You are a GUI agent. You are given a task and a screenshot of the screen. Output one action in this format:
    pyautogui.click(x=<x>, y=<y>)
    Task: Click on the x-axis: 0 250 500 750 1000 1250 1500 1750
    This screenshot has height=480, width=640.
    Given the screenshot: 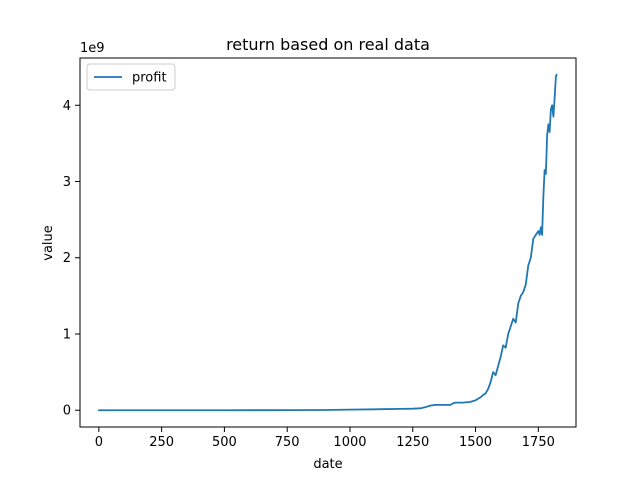 What is the action you would take?
    pyautogui.click(x=325, y=438)
    